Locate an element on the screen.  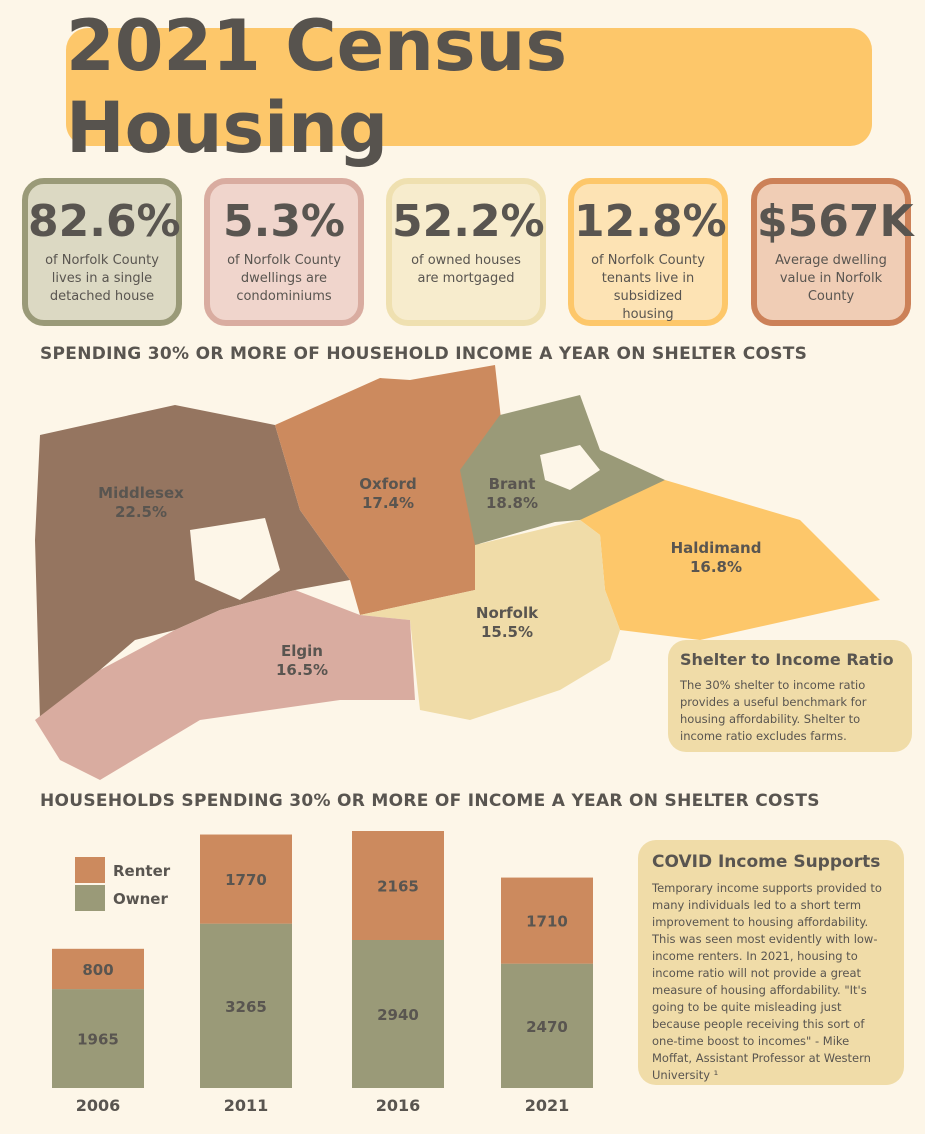
region-value: 15.5% is located at coordinates (507, 632).